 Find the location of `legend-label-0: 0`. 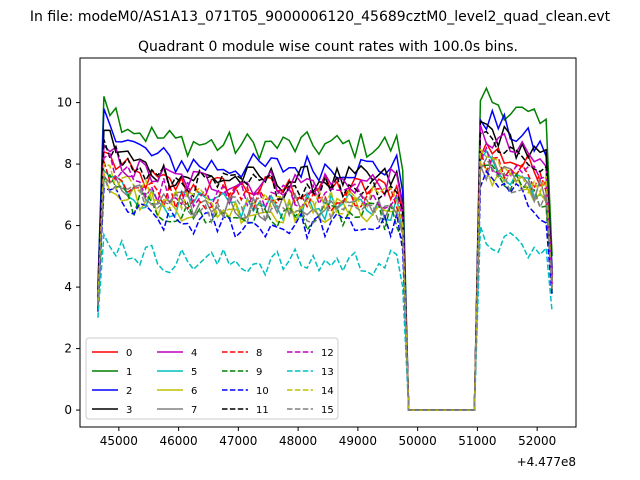

legend-label-0: 0 is located at coordinates (129, 353).